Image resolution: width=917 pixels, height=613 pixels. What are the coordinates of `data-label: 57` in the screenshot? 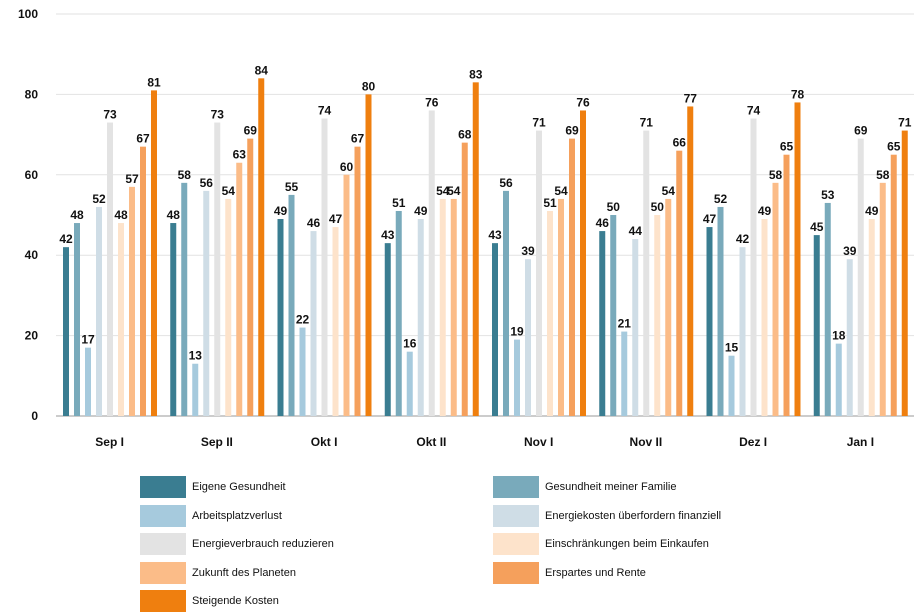 It's located at (132, 179).